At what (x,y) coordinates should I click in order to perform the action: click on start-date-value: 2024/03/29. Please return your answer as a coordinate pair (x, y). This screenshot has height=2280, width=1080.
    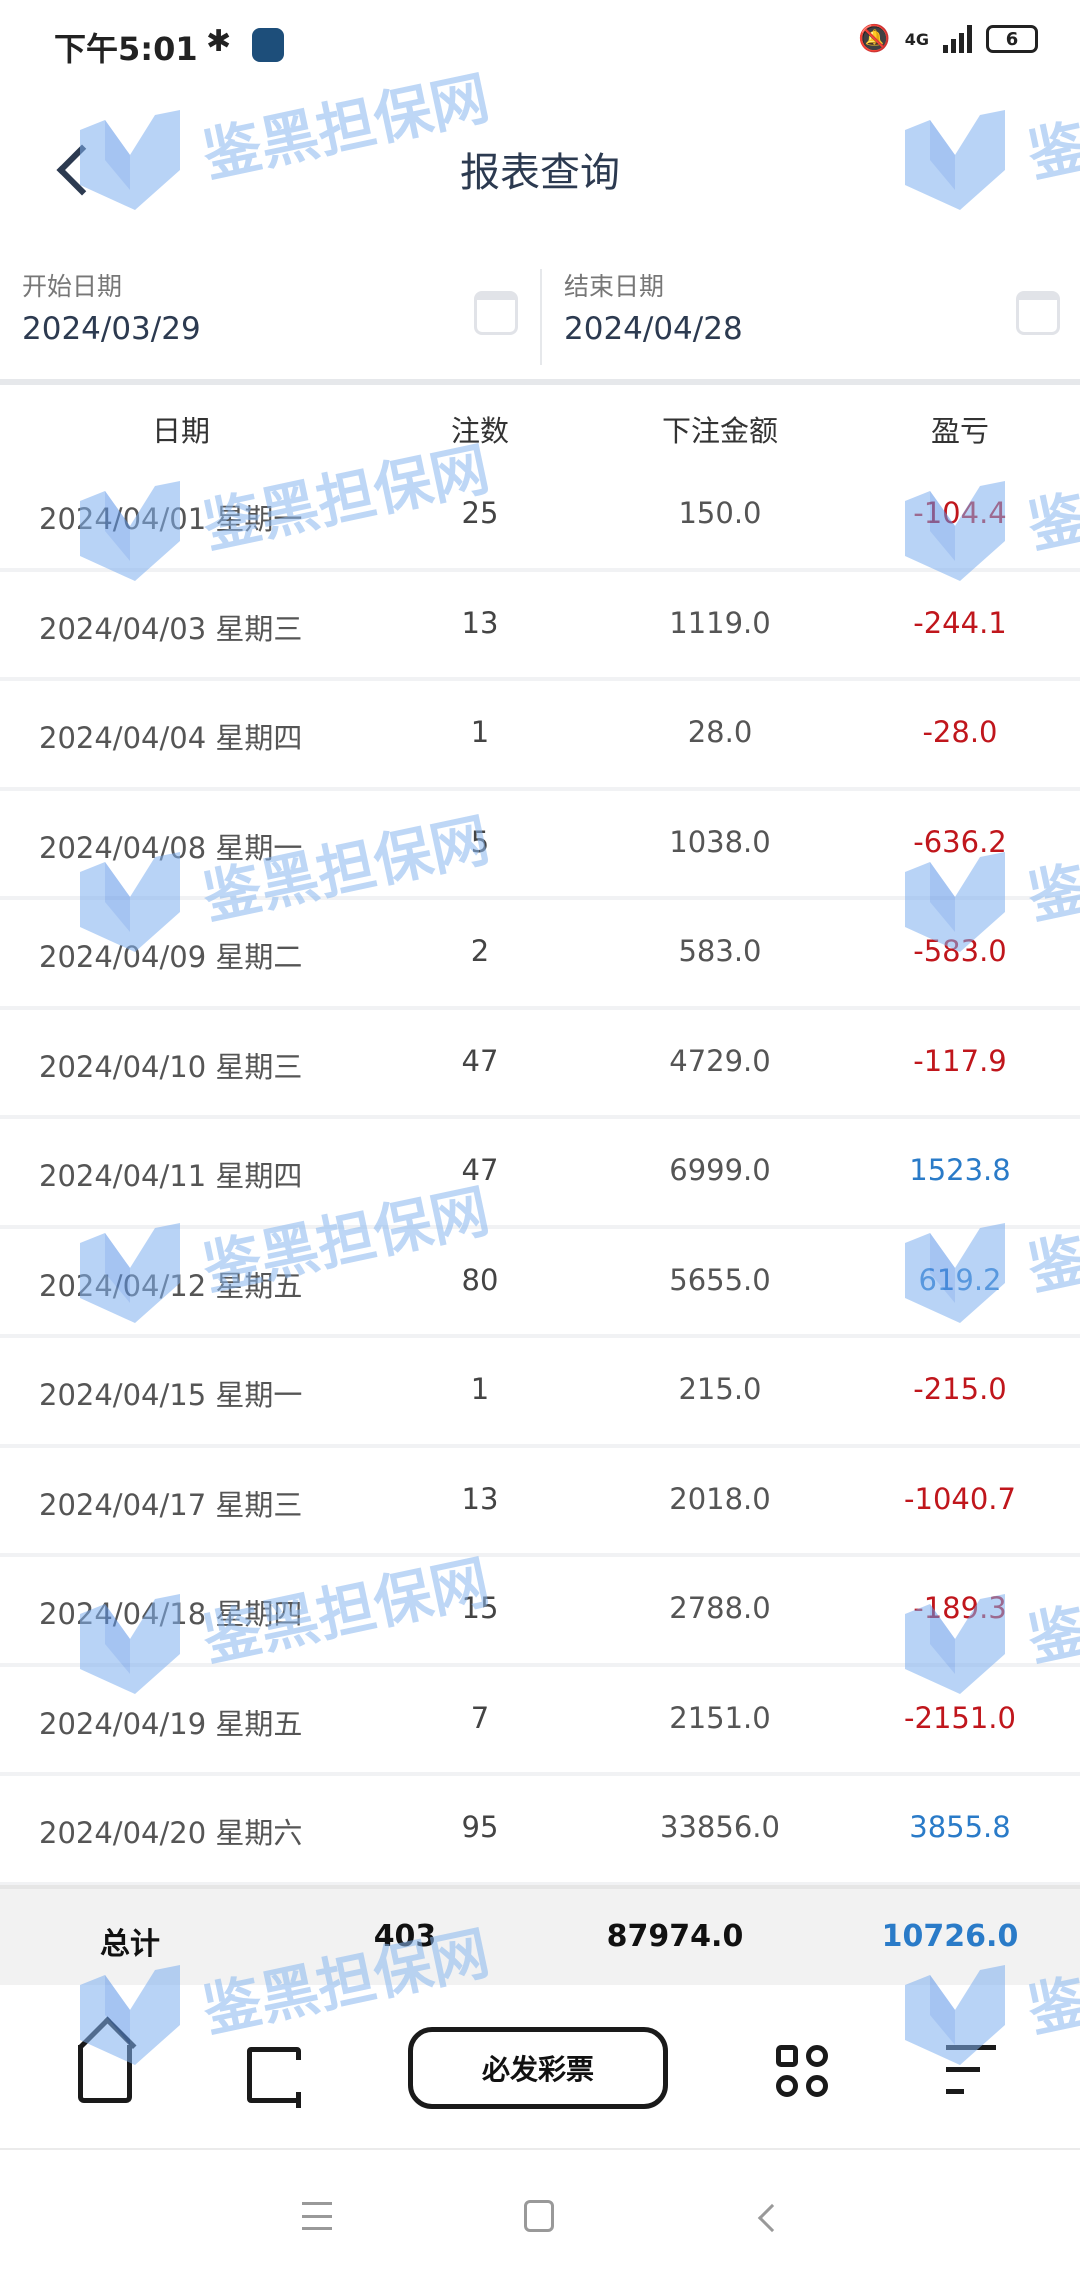
    Looking at the image, I should click on (111, 329).